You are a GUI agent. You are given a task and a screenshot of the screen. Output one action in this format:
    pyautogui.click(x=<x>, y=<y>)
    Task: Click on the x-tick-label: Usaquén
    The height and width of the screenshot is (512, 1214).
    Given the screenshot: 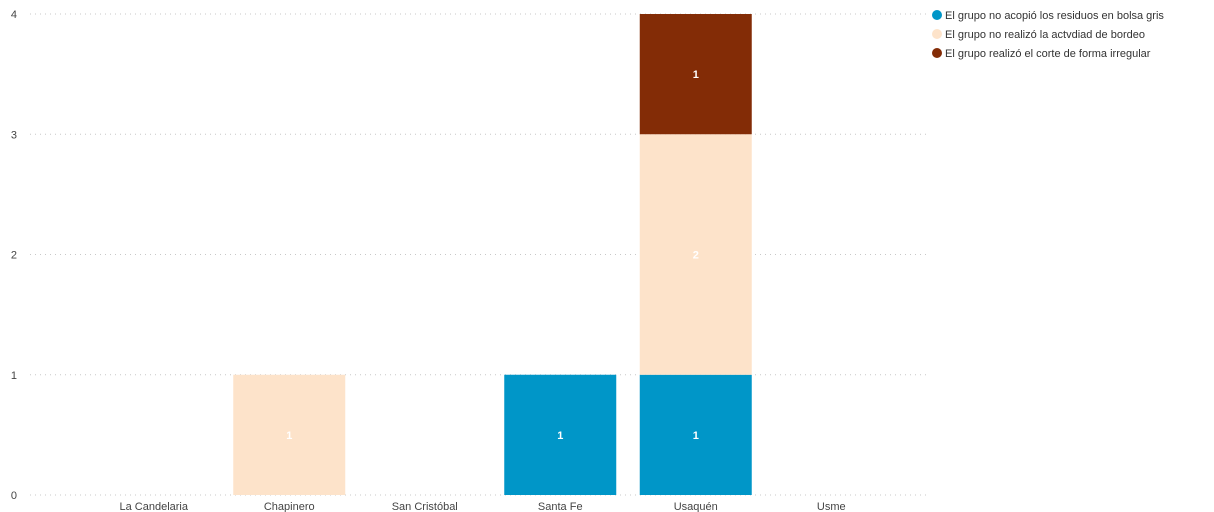 What is the action you would take?
    pyautogui.click(x=696, y=506)
    